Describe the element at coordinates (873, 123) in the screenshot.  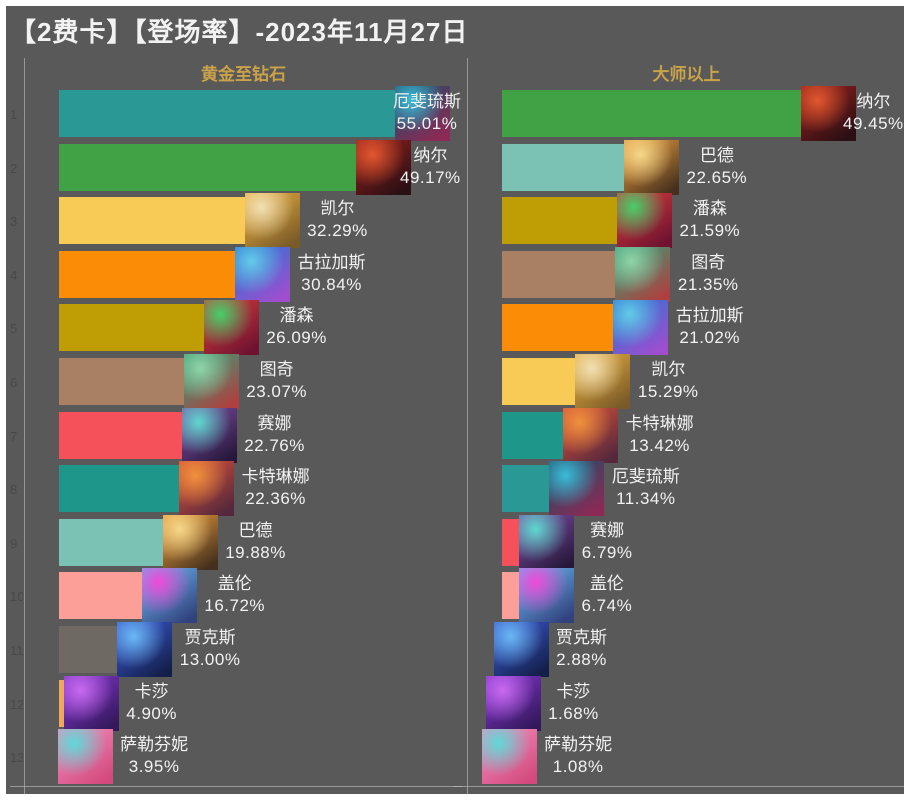
I see `appearance-rate-value: 49.45%` at that location.